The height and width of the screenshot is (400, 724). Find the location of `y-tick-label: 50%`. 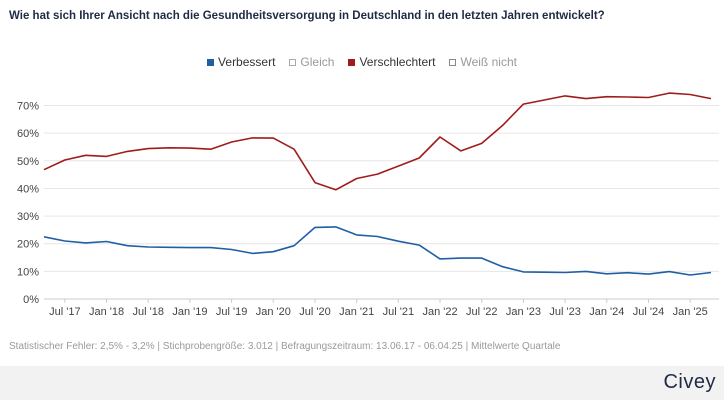

y-tick-label: 50% is located at coordinates (28, 162).